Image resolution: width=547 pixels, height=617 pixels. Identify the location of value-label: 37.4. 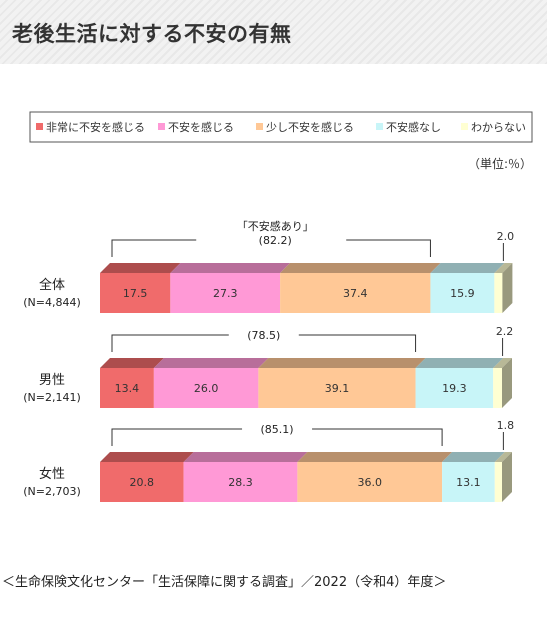
(355, 293).